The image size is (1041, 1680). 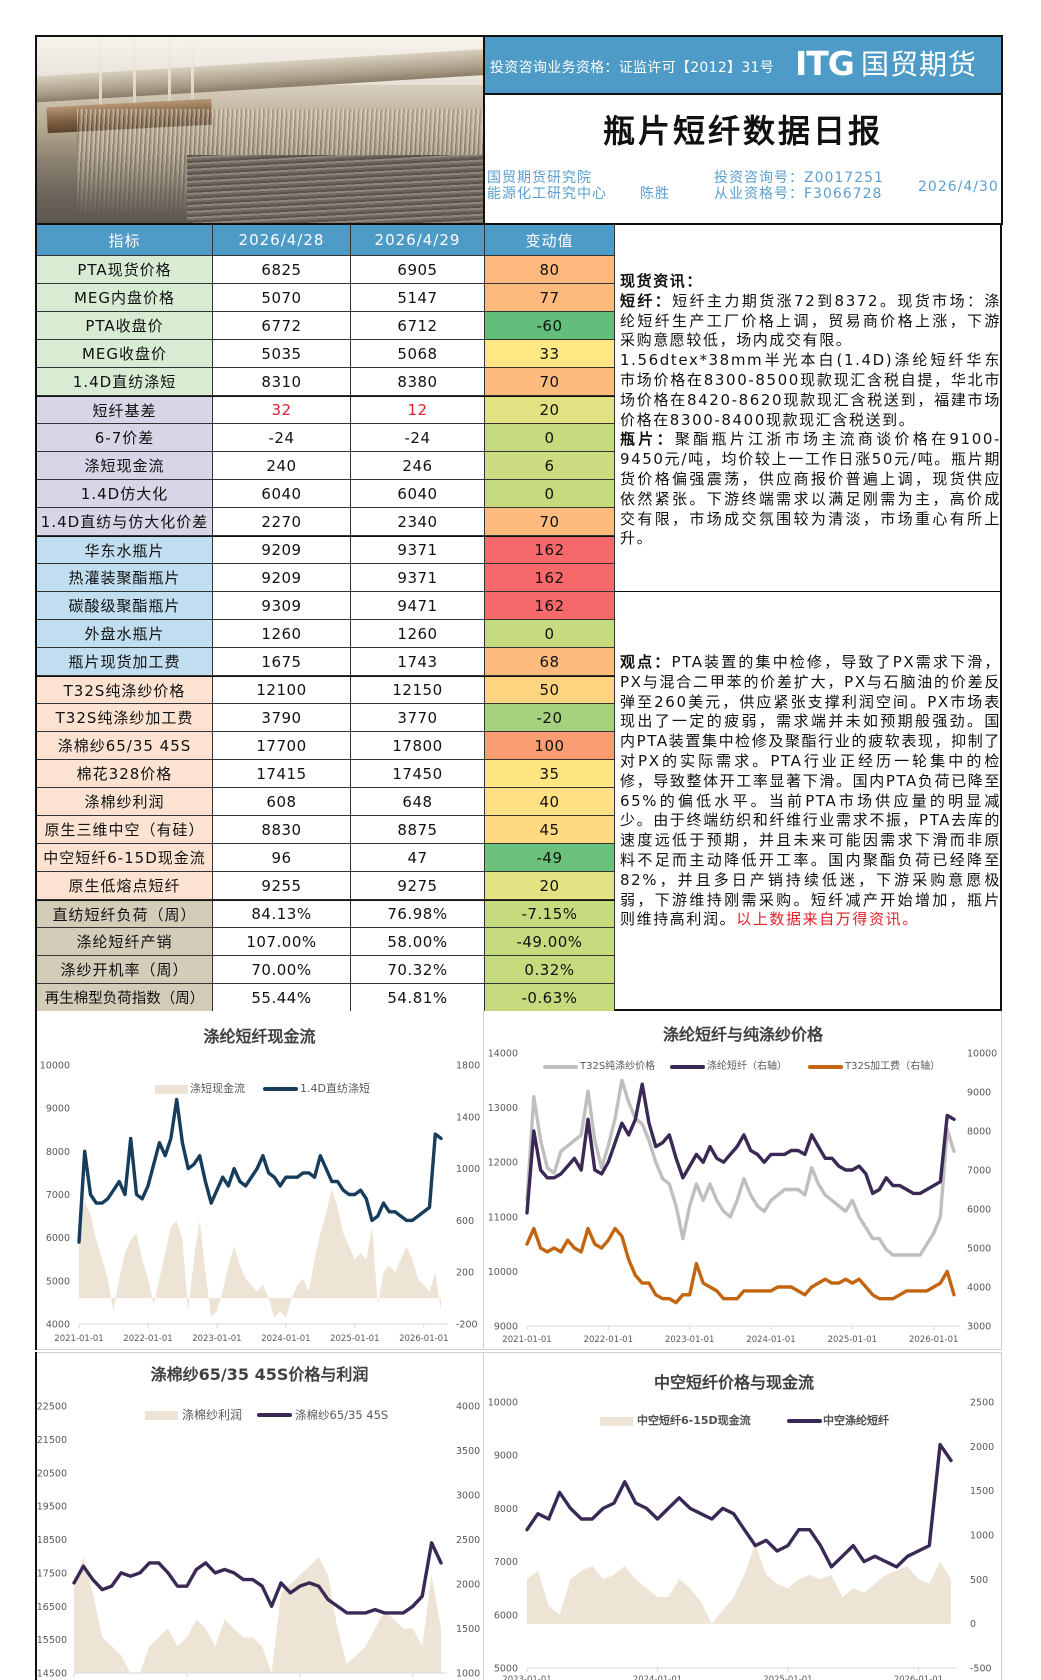 What do you see at coordinates (418, 885) in the screenshot?
I see `value-curr-day: 9275` at bounding box center [418, 885].